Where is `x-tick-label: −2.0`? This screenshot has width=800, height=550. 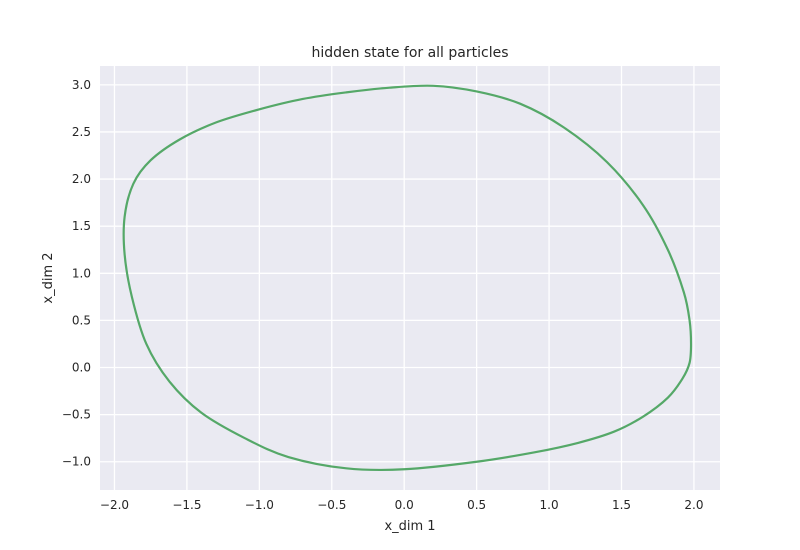
x-tick-label: −2.0 is located at coordinates (114, 505).